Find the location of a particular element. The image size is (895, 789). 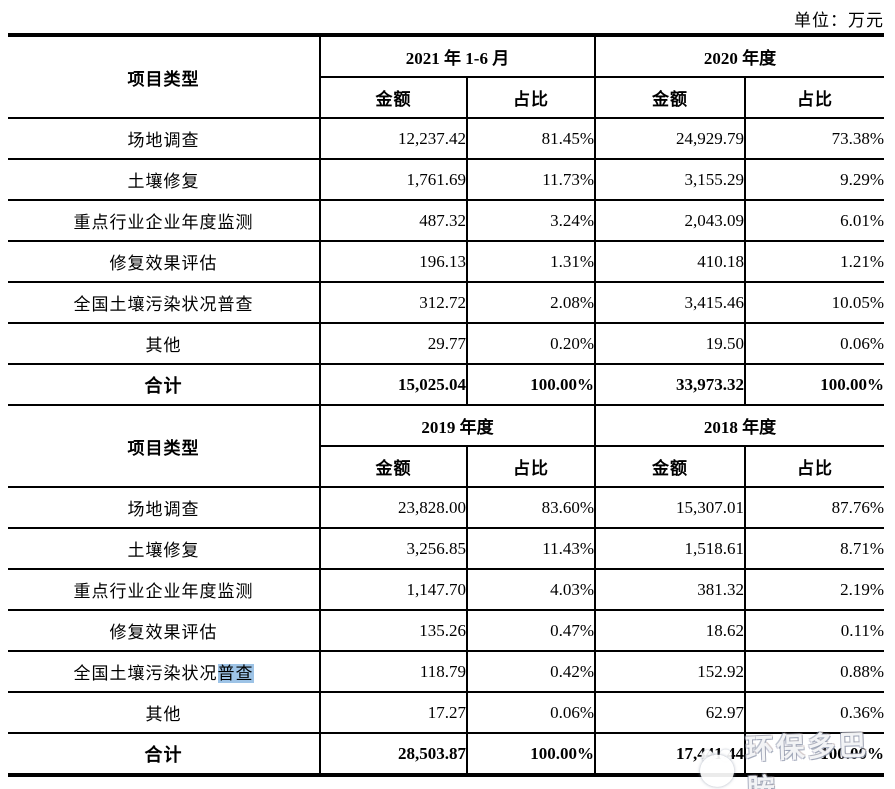

unit-label: 单位：万元 is located at coordinates (839, 20).